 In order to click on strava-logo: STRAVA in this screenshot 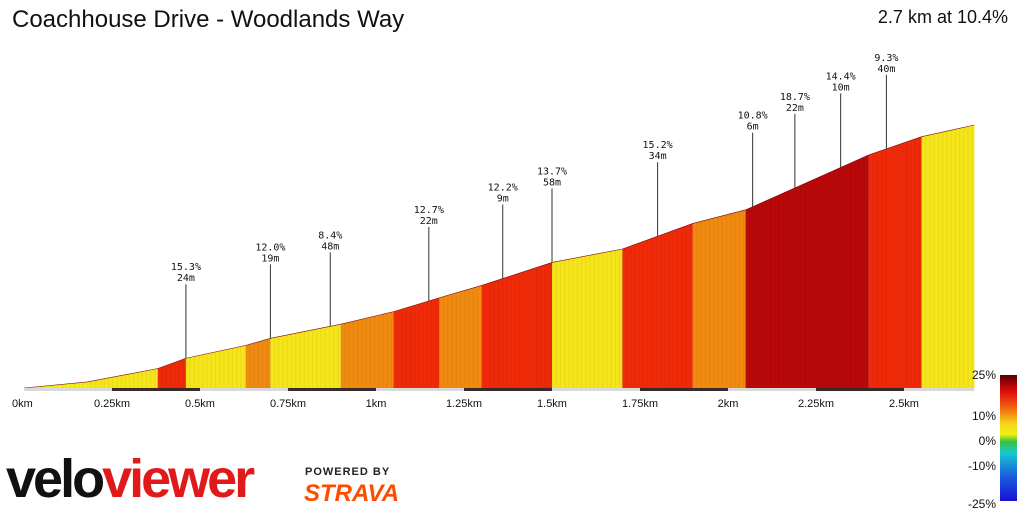, I will do `click(352, 493)`.